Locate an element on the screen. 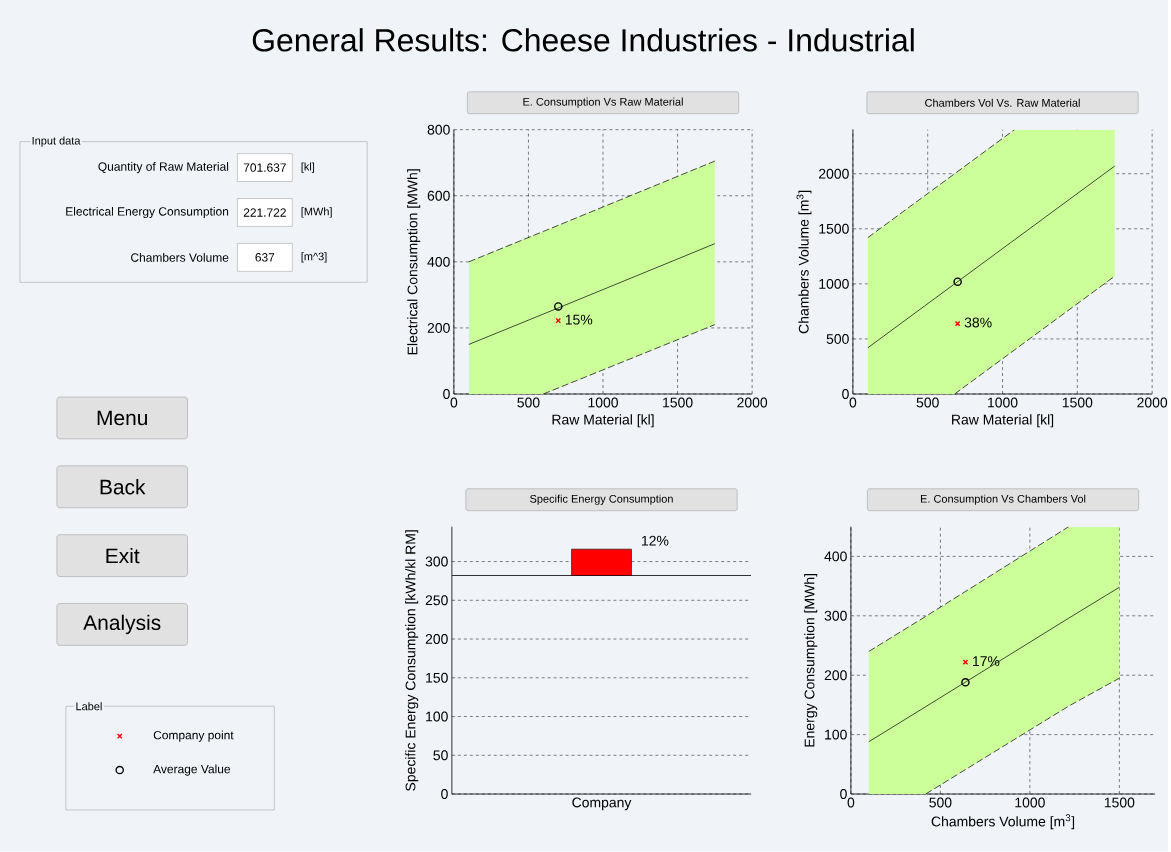 Image resolution: width=1171 pixels, height=852 pixels. text: Menu is located at coordinates (122, 418).